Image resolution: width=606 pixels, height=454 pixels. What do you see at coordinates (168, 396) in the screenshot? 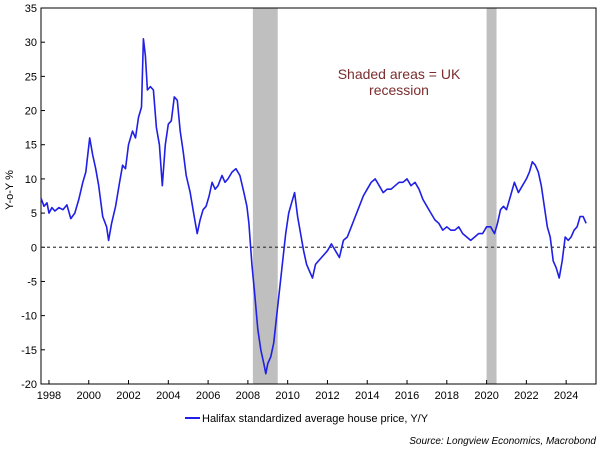
I see `x-tick-label: 2004` at bounding box center [168, 396].